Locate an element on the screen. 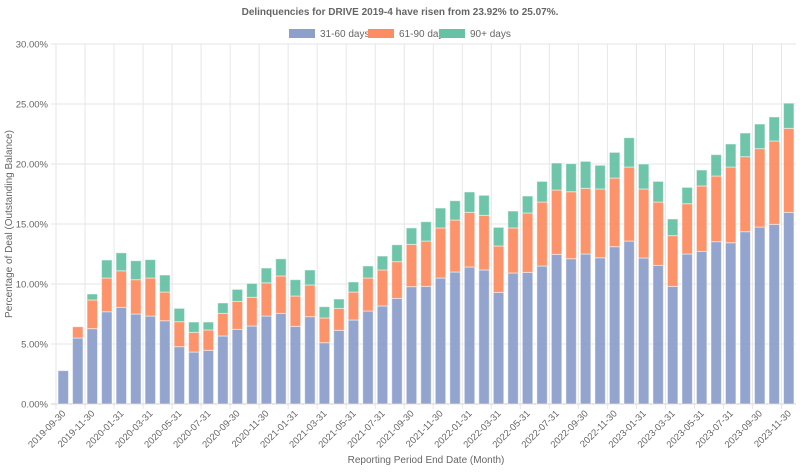  legend-item: 61-90 days is located at coordinates (408, 34).